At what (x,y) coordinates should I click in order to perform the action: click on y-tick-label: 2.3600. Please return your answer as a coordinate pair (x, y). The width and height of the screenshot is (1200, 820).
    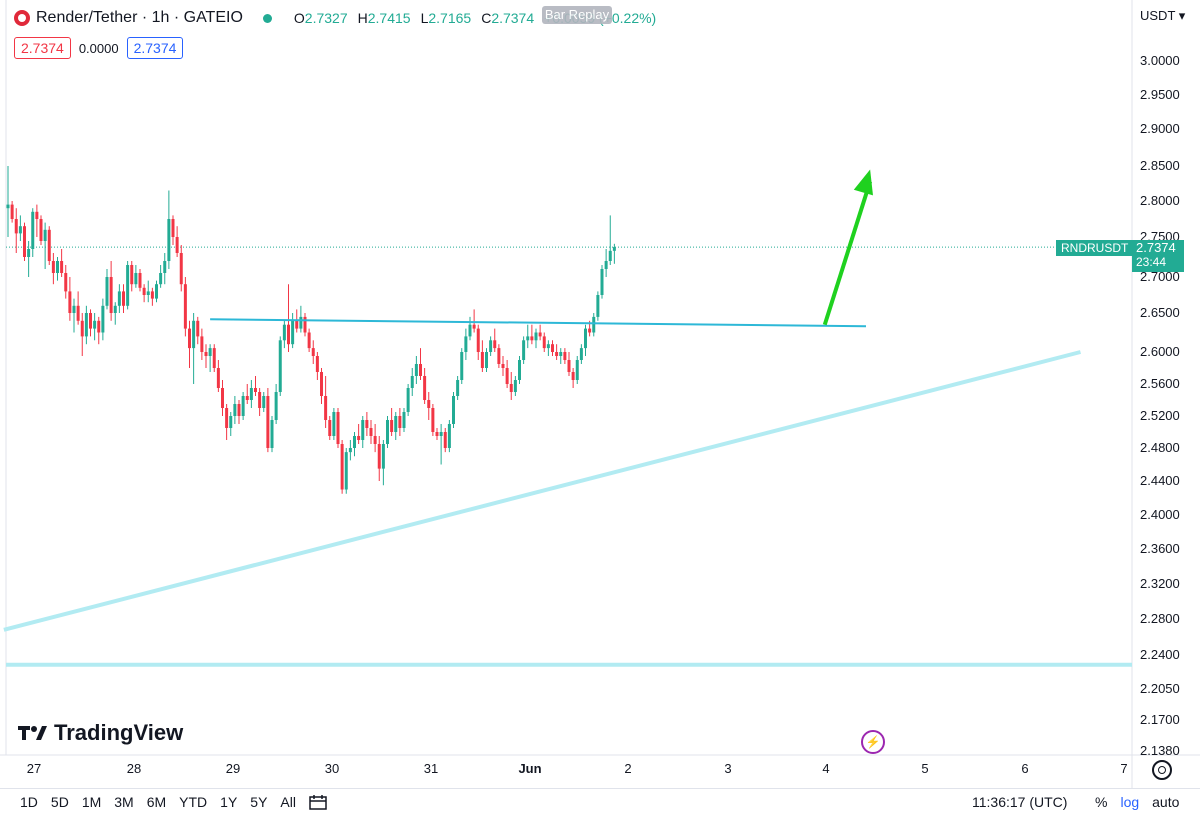
    Looking at the image, I should click on (1160, 548).